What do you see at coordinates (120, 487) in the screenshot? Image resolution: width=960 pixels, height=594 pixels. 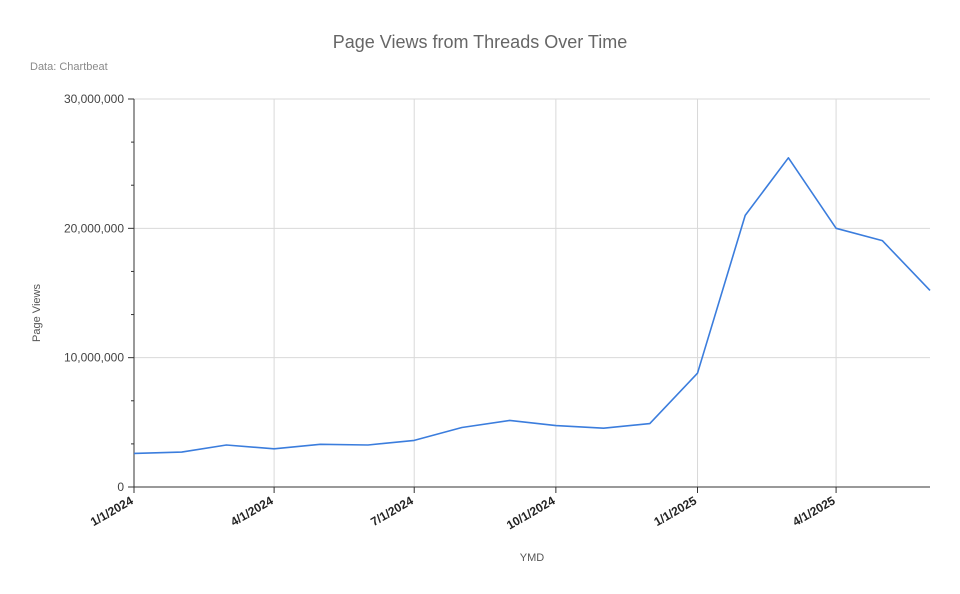 I see `y-tick-label: 0` at bounding box center [120, 487].